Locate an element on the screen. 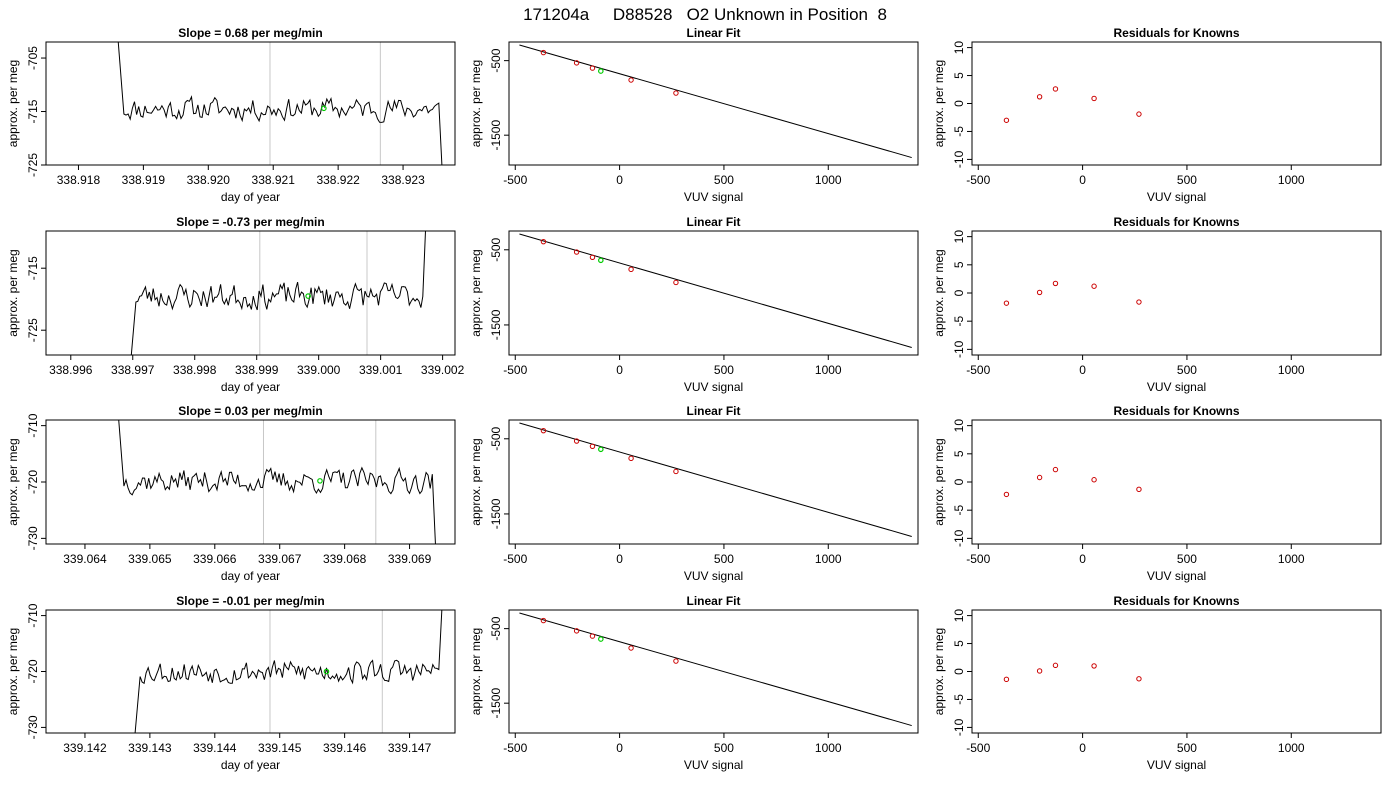 Image resolution: width=1400 pixels, height=800 pixels. x-tick-label: 339.065 is located at coordinates (150, 559).